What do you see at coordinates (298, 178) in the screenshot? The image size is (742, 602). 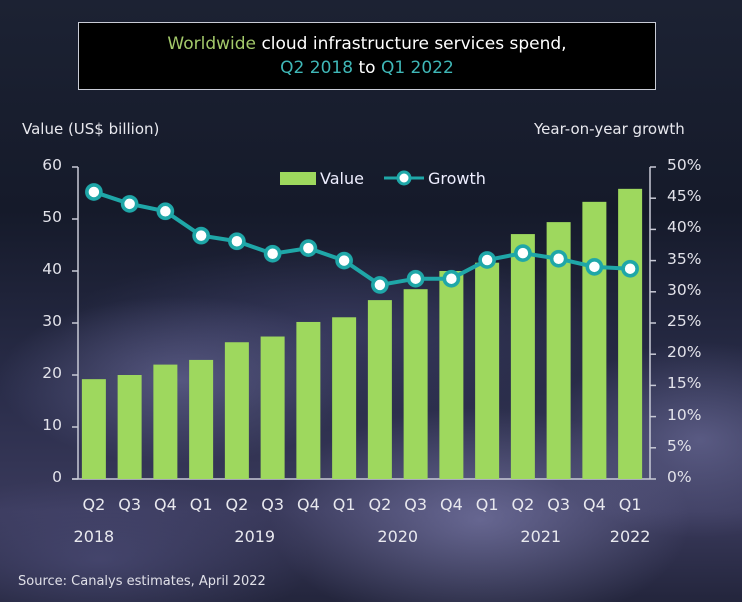 I see `legend-value-swatch` at bounding box center [298, 178].